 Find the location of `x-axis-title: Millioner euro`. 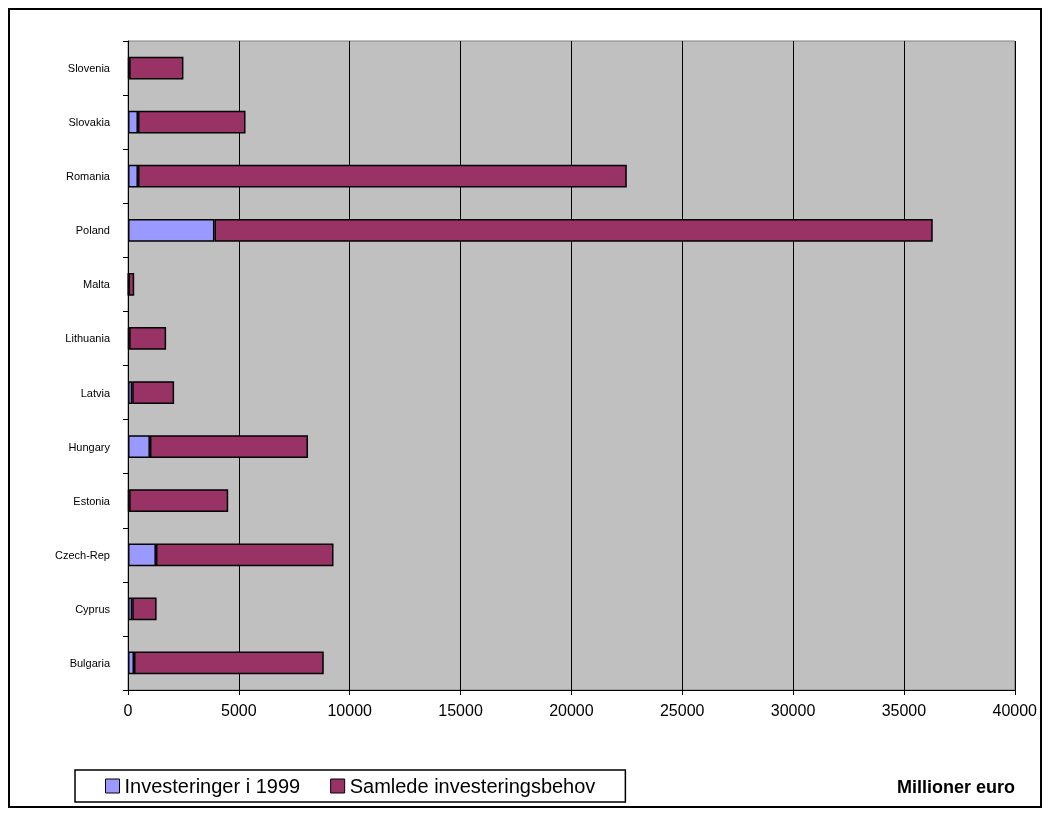

x-axis-title: Millioner euro is located at coordinates (955, 787).